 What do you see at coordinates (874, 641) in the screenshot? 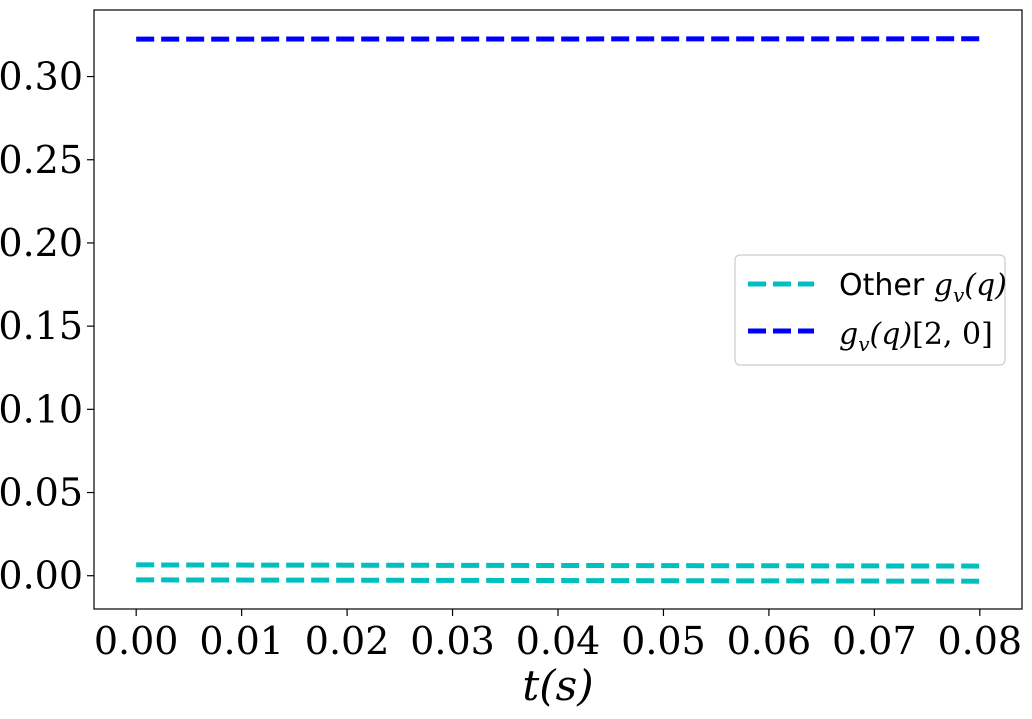
I see `x-tick-label: 0.07` at bounding box center [874, 641].